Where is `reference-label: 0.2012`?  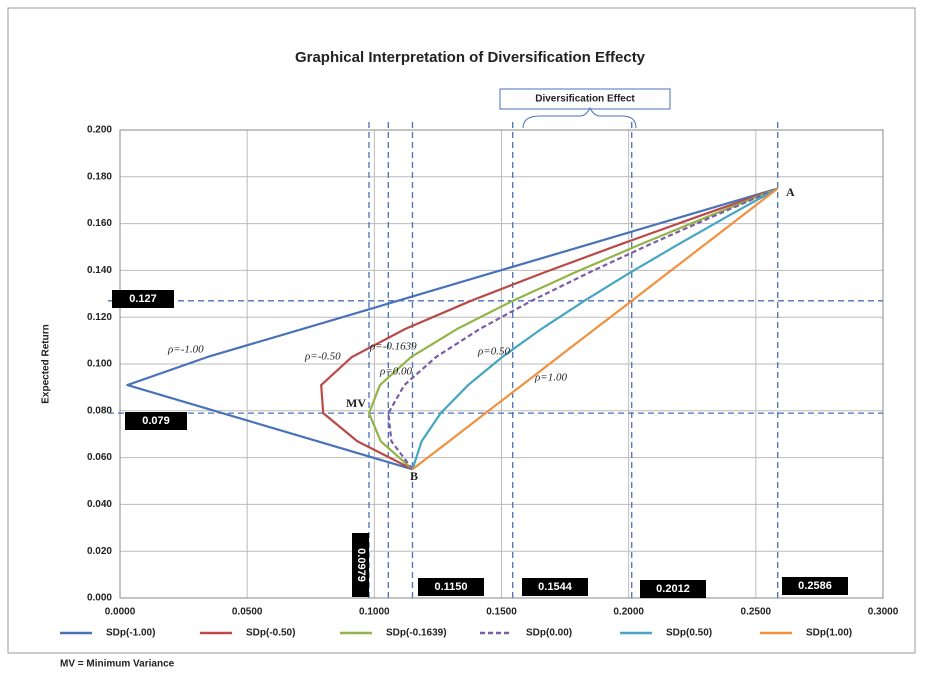
reference-label: 0.2012 is located at coordinates (673, 589).